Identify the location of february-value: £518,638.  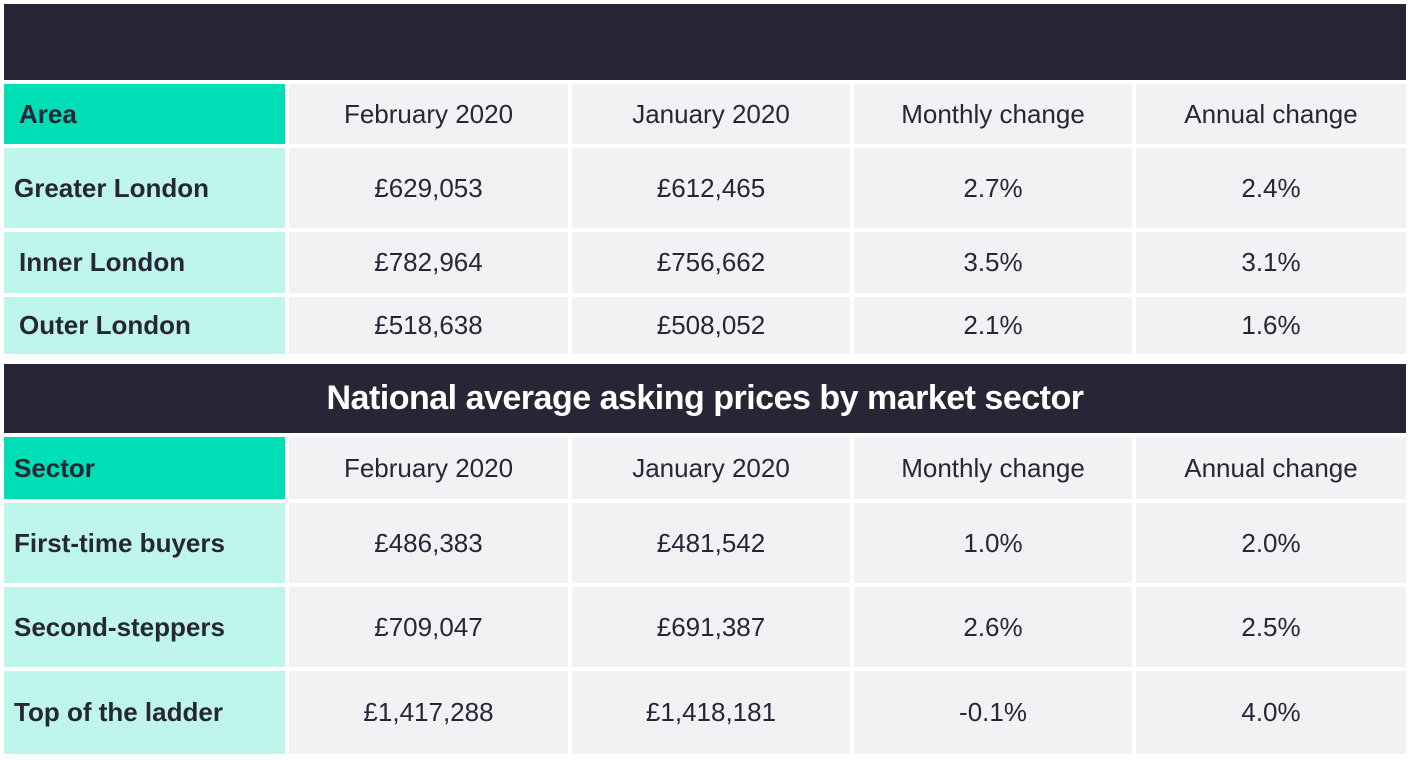
(428, 325).